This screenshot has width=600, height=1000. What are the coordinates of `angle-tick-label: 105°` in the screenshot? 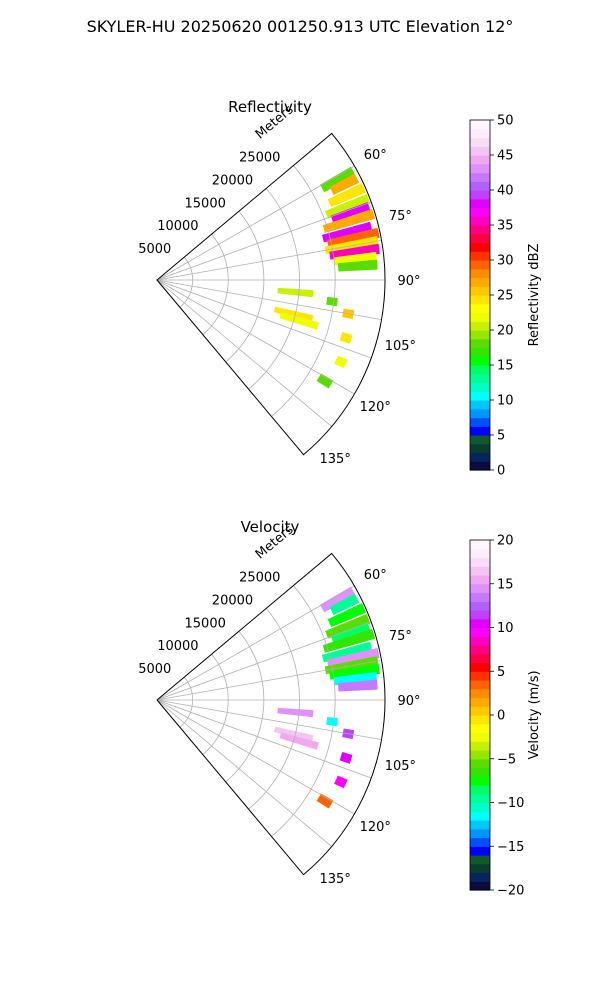 It's located at (400, 346).